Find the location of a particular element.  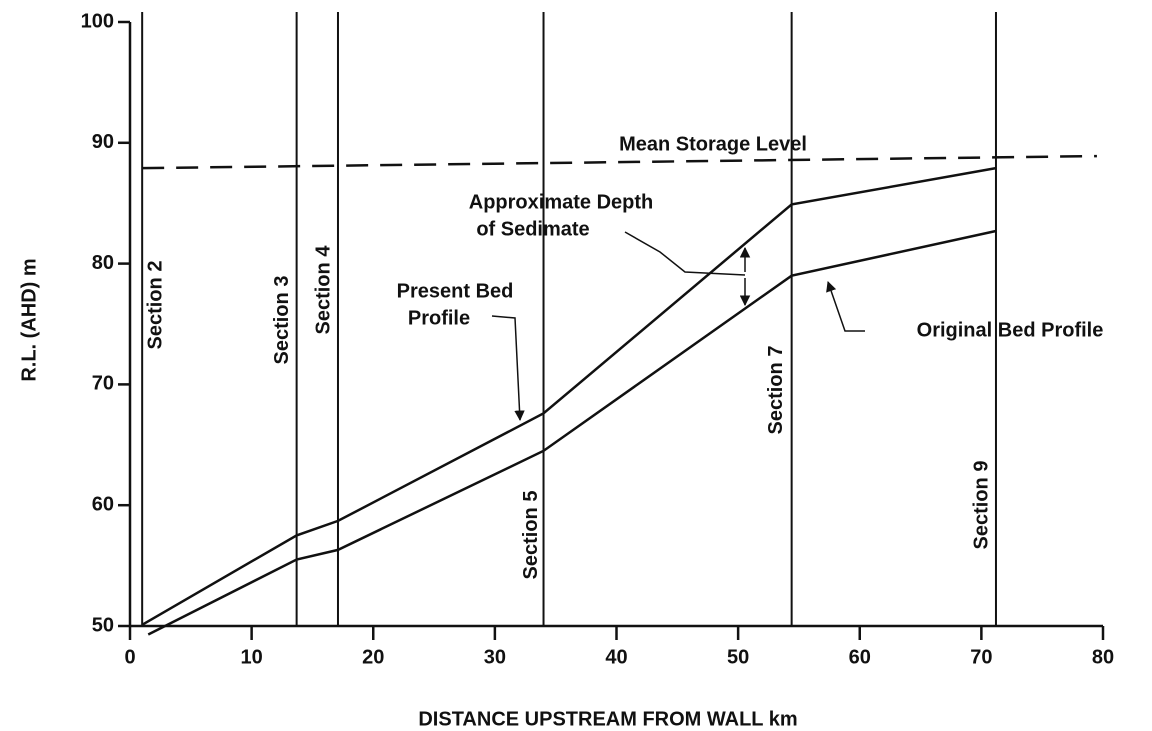

x-axis-label: DISTANCE UPSTREAM FROM WALL km is located at coordinates (607, 719).